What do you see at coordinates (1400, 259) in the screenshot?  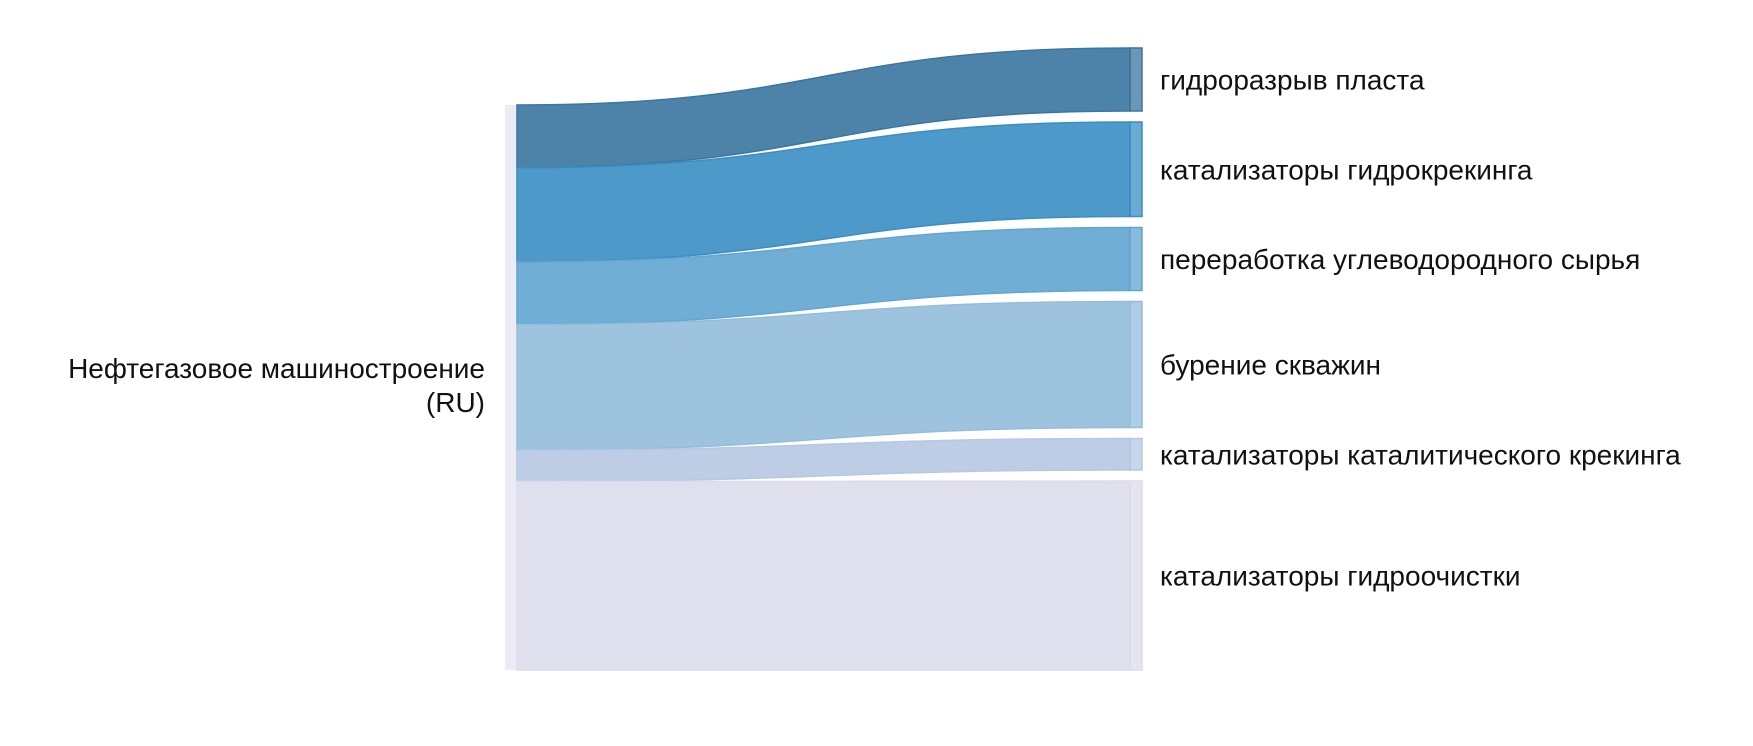 I see `target-label-3: переработка углеводородного сырья` at bounding box center [1400, 259].